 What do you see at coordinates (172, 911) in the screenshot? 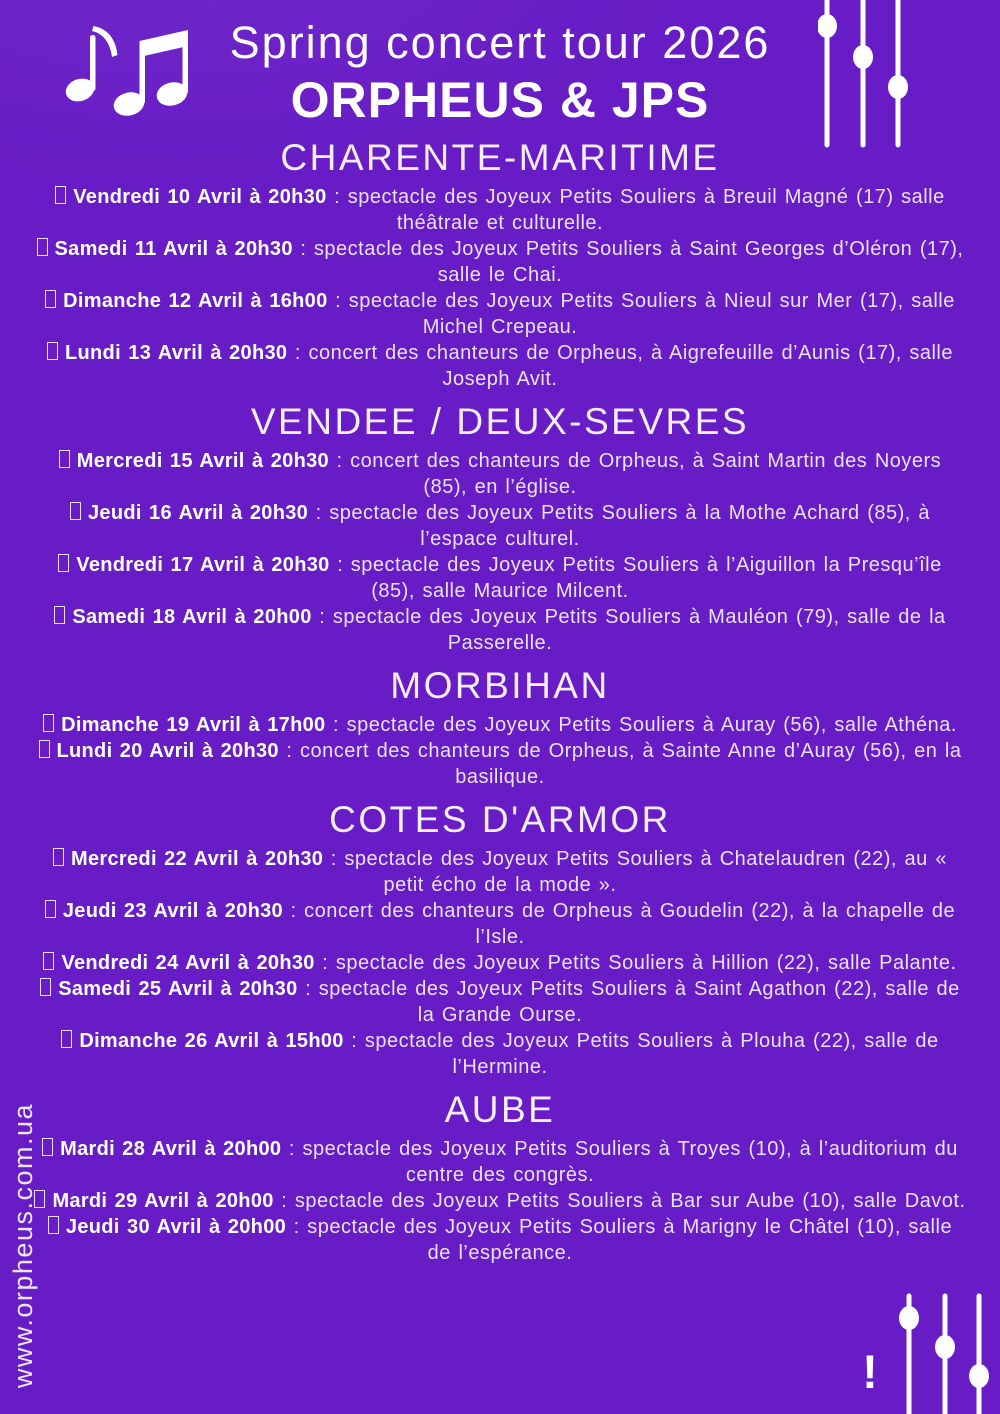
I see `event-date: Jeudi 23 Avril à 20h30` at bounding box center [172, 911].